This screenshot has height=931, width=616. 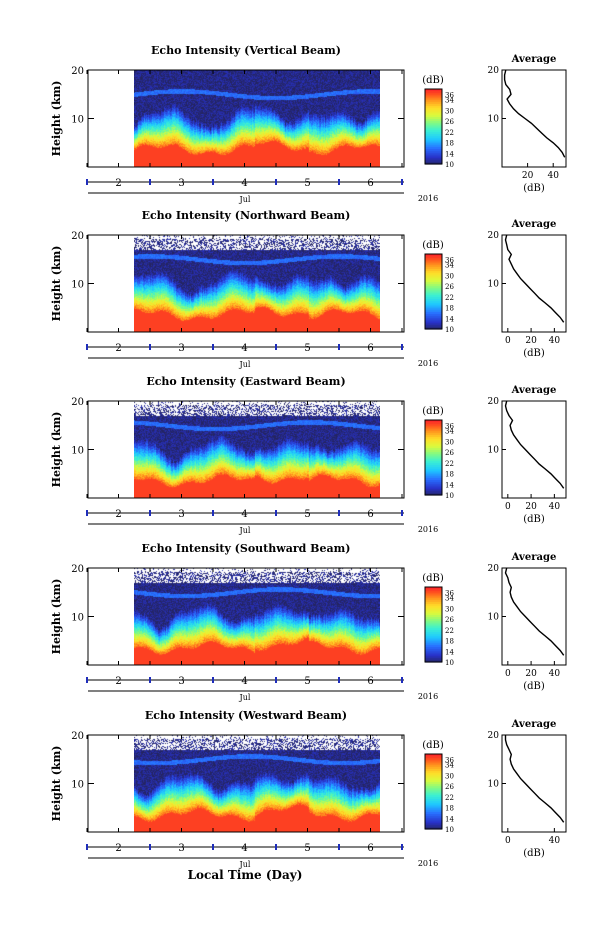 I want to click on colorbar-tick-label: 26, so click(x=449, y=787).